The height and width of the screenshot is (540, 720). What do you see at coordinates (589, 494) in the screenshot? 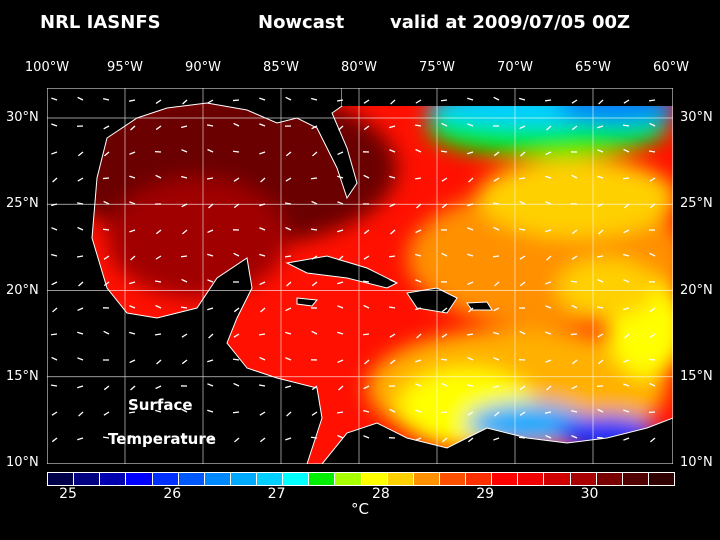
I see `colorbar-tick-label: 30` at bounding box center [589, 494].